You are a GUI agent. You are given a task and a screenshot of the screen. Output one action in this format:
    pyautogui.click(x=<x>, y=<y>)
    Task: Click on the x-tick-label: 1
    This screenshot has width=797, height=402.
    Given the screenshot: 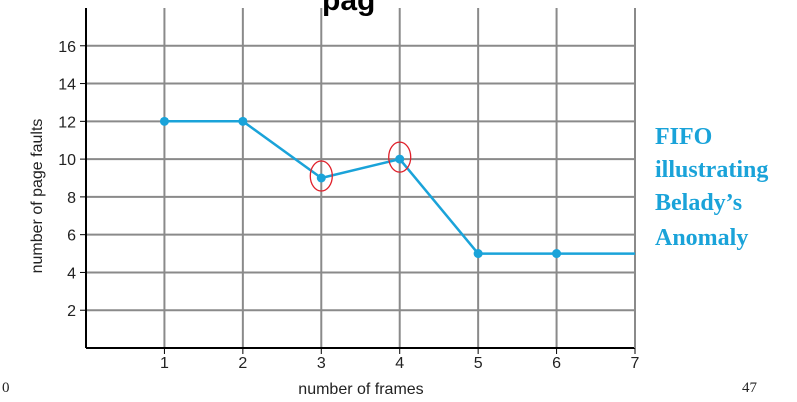 What is the action you would take?
    pyautogui.click(x=164, y=363)
    